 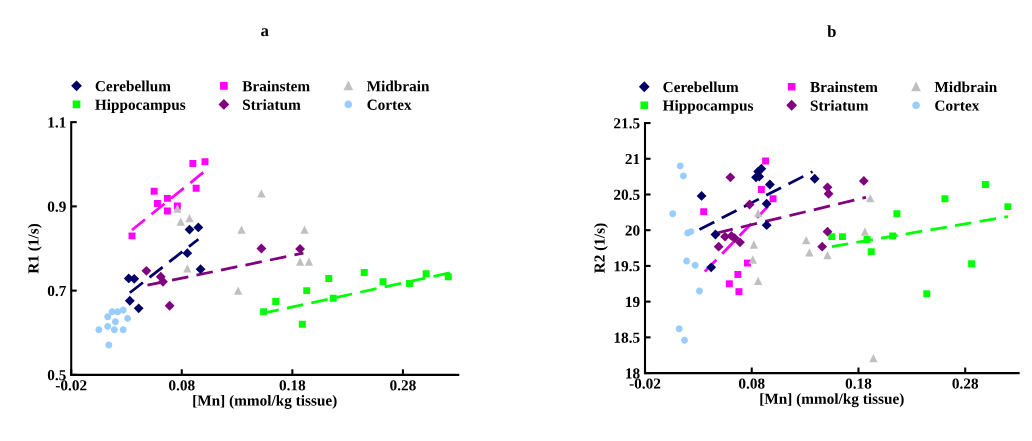 I want to click on chart-title: b, so click(x=831, y=31).